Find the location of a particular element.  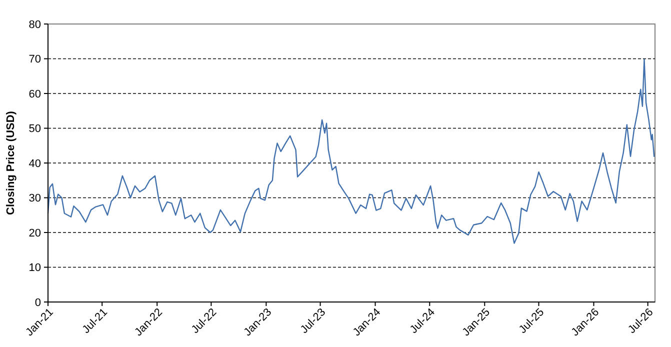

y-tick-label: 0 is located at coordinates (37, 302).